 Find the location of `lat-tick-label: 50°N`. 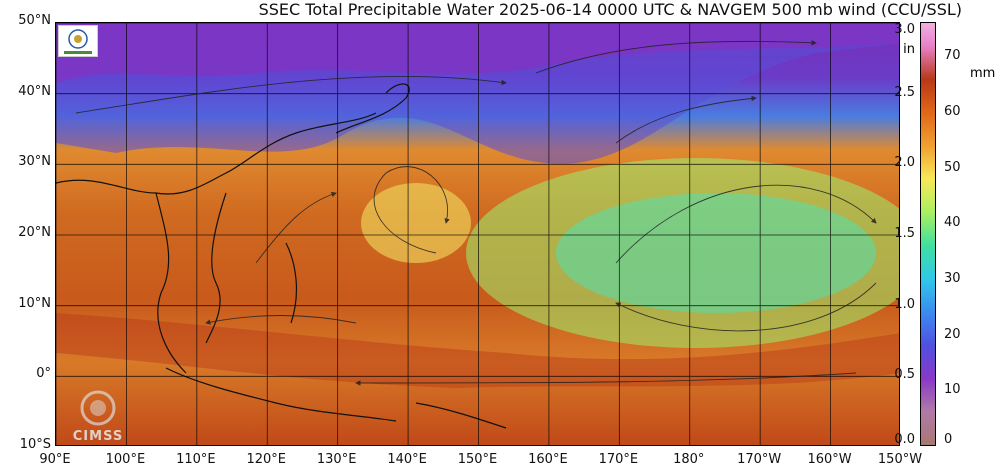

lat-tick-label: 50°N is located at coordinates (34, 20).